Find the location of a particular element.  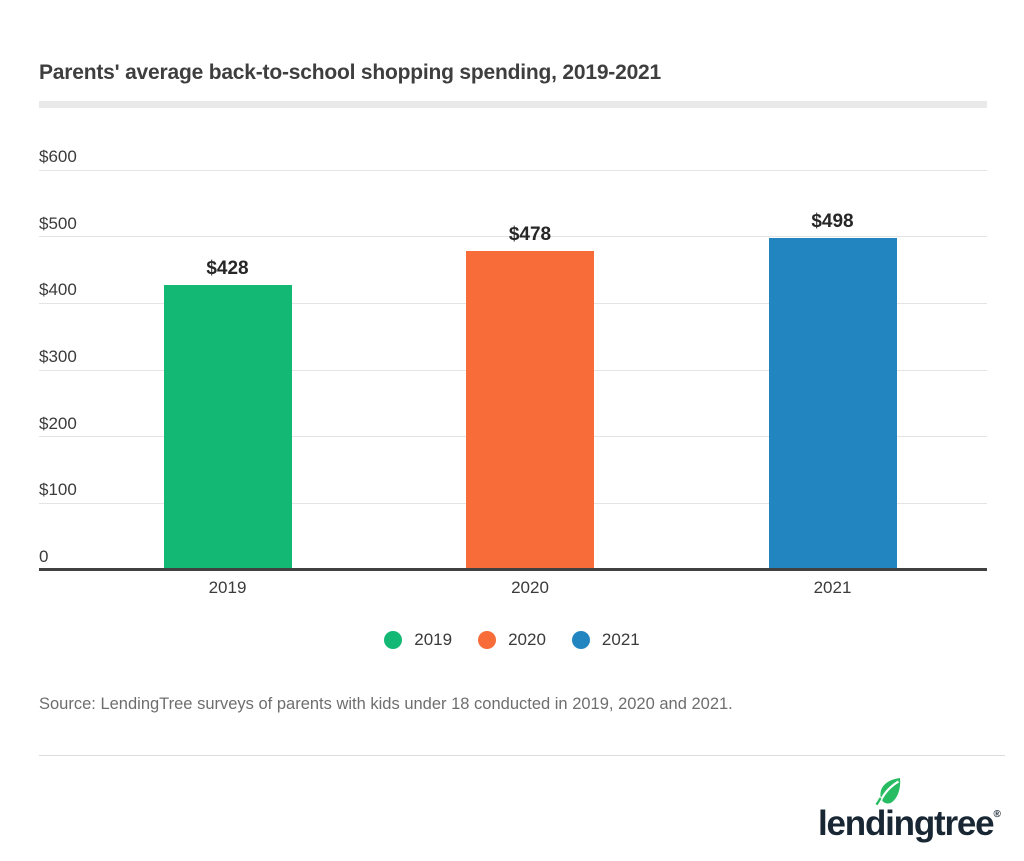

registered-trademark: ® is located at coordinates (997, 814).